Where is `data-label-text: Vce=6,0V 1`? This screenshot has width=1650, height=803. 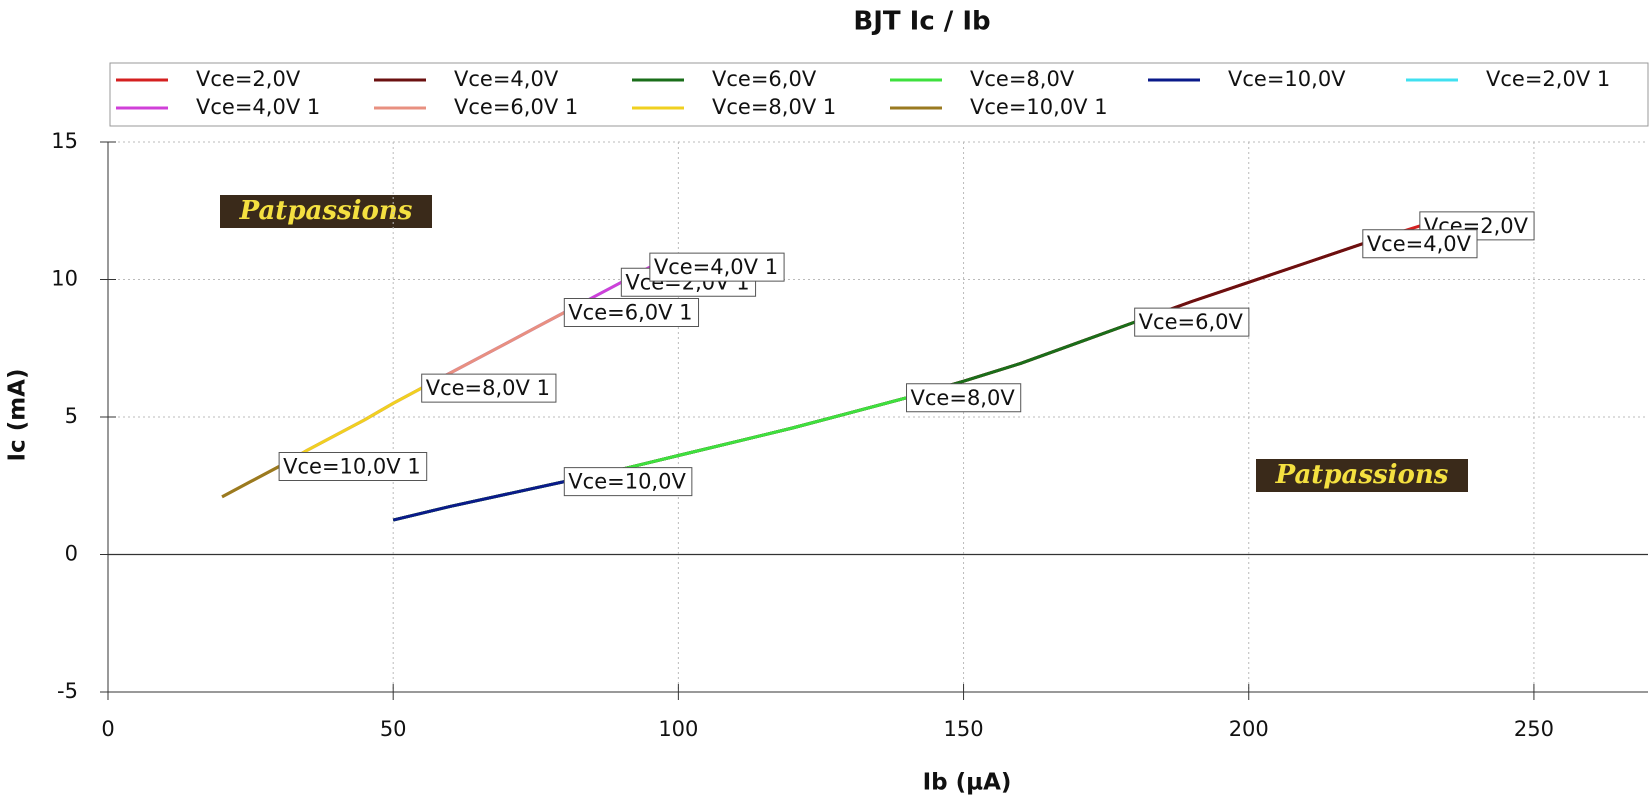
data-label-text: Vce=6,0V 1 is located at coordinates (630, 313).